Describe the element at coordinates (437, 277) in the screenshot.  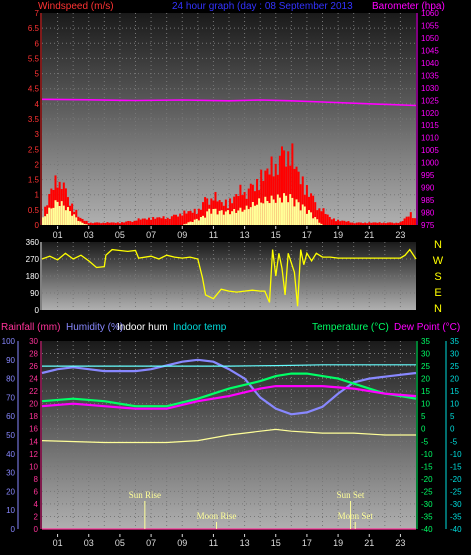
I see `compass-letter: S` at that location.